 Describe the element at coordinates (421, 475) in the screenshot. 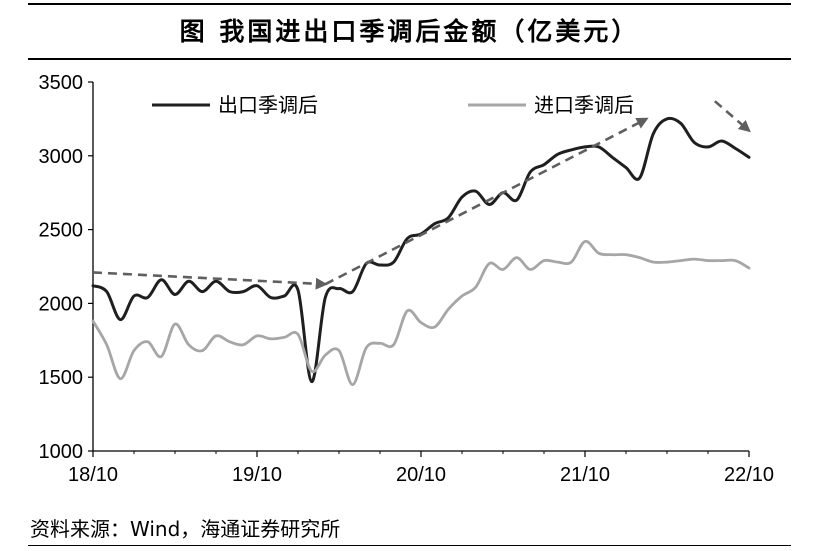

I see `x-tick-label: 20/10` at that location.